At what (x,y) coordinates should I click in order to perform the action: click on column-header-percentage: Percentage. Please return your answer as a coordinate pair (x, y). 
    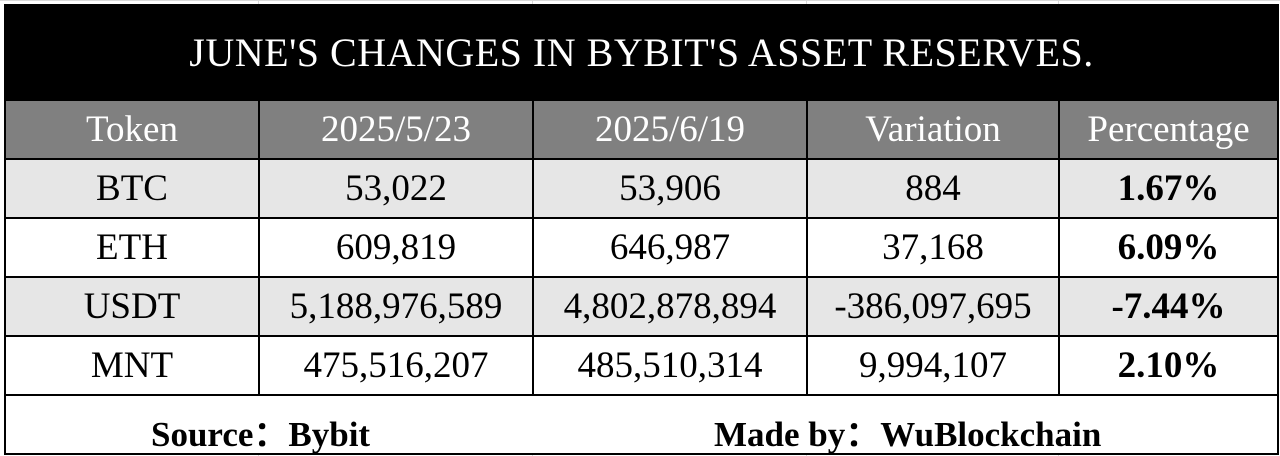
    Looking at the image, I should click on (1168, 129).